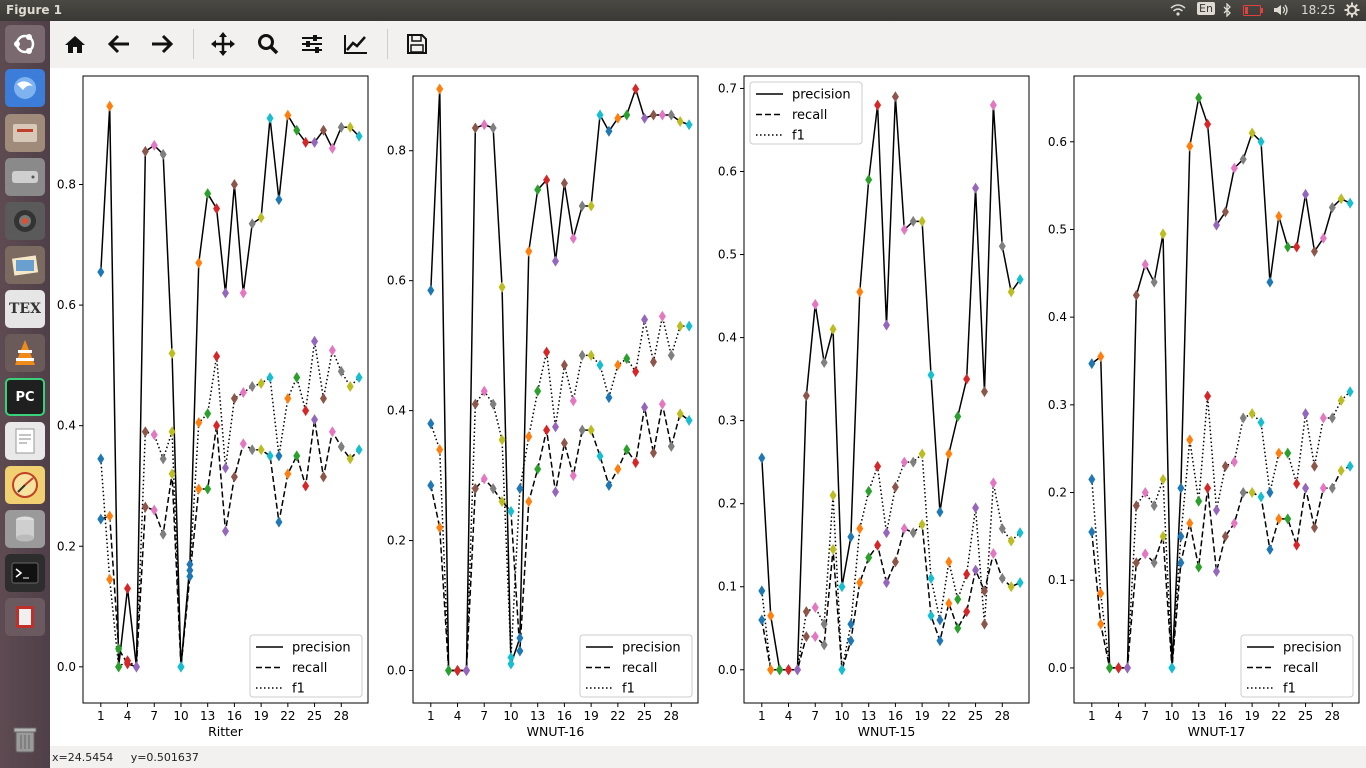 This screenshot has width=1366, height=768. Describe the element at coordinates (1198, 716) in the screenshot. I see `x-tick-label: 13` at that location.